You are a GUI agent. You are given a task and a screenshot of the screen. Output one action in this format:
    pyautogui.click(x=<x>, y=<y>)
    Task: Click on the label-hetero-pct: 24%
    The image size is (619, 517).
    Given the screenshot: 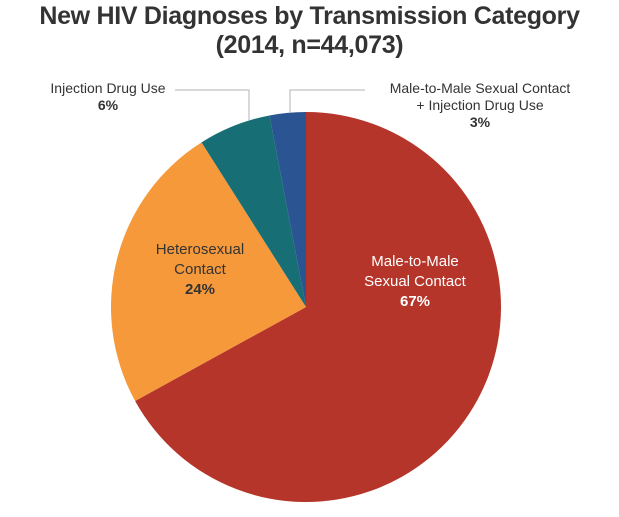 What is the action you would take?
    pyautogui.click(x=200, y=289)
    